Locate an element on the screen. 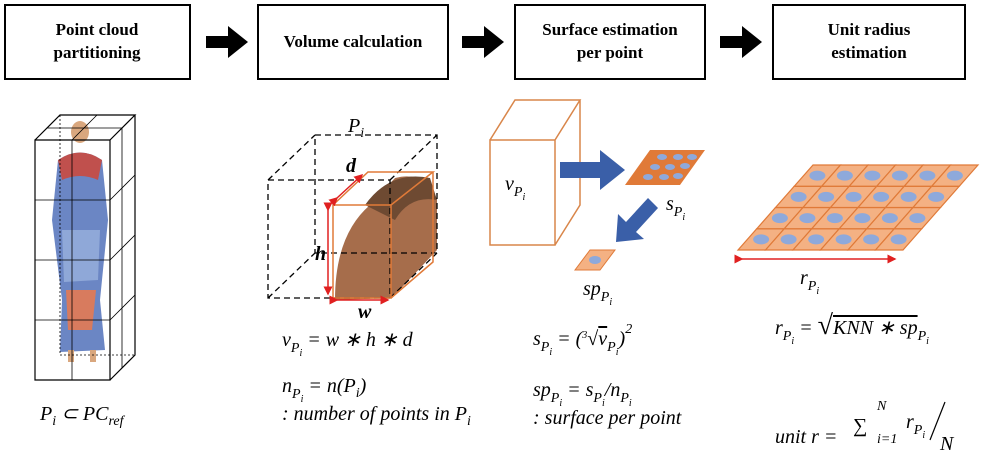 This screenshot has width=983, height=456. dim-label: h is located at coordinates (320, 254).